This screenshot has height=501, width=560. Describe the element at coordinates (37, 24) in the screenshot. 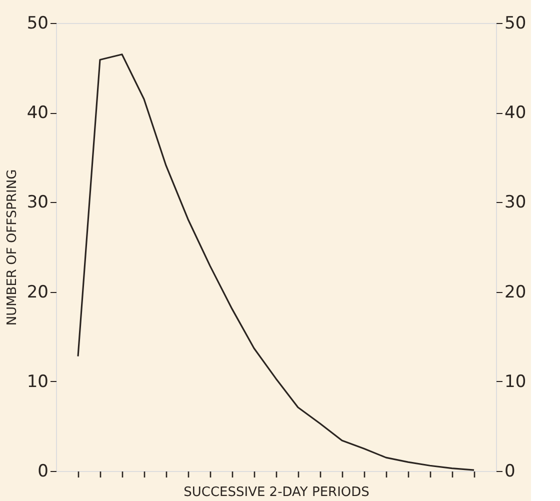

I see `y-tick-label: 50` at that location.